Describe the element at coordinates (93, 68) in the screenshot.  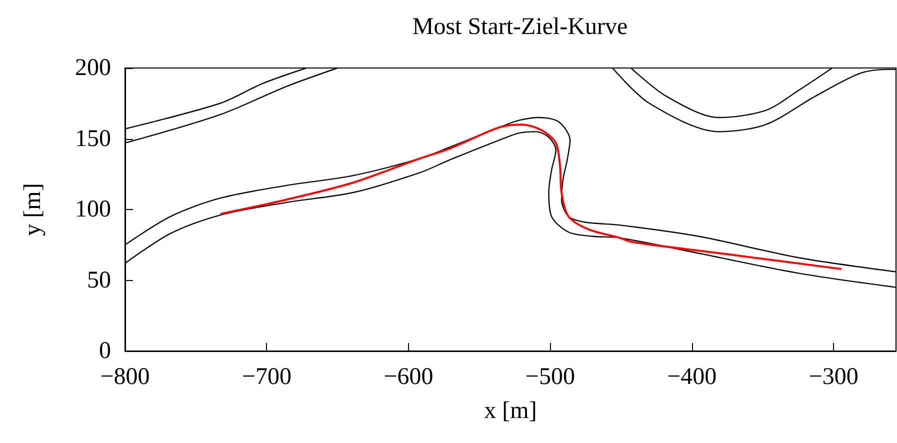
I see `y-tick-label: 200` at that location.